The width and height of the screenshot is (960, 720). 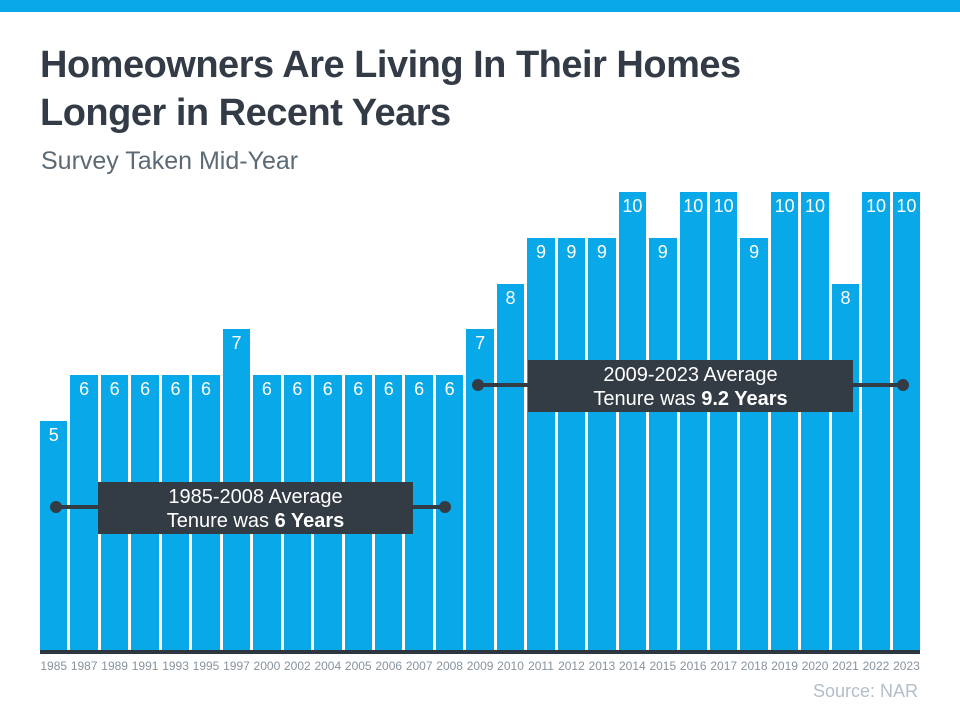 What do you see at coordinates (784, 421) in the screenshot?
I see `bar-2019: 10` at bounding box center [784, 421].